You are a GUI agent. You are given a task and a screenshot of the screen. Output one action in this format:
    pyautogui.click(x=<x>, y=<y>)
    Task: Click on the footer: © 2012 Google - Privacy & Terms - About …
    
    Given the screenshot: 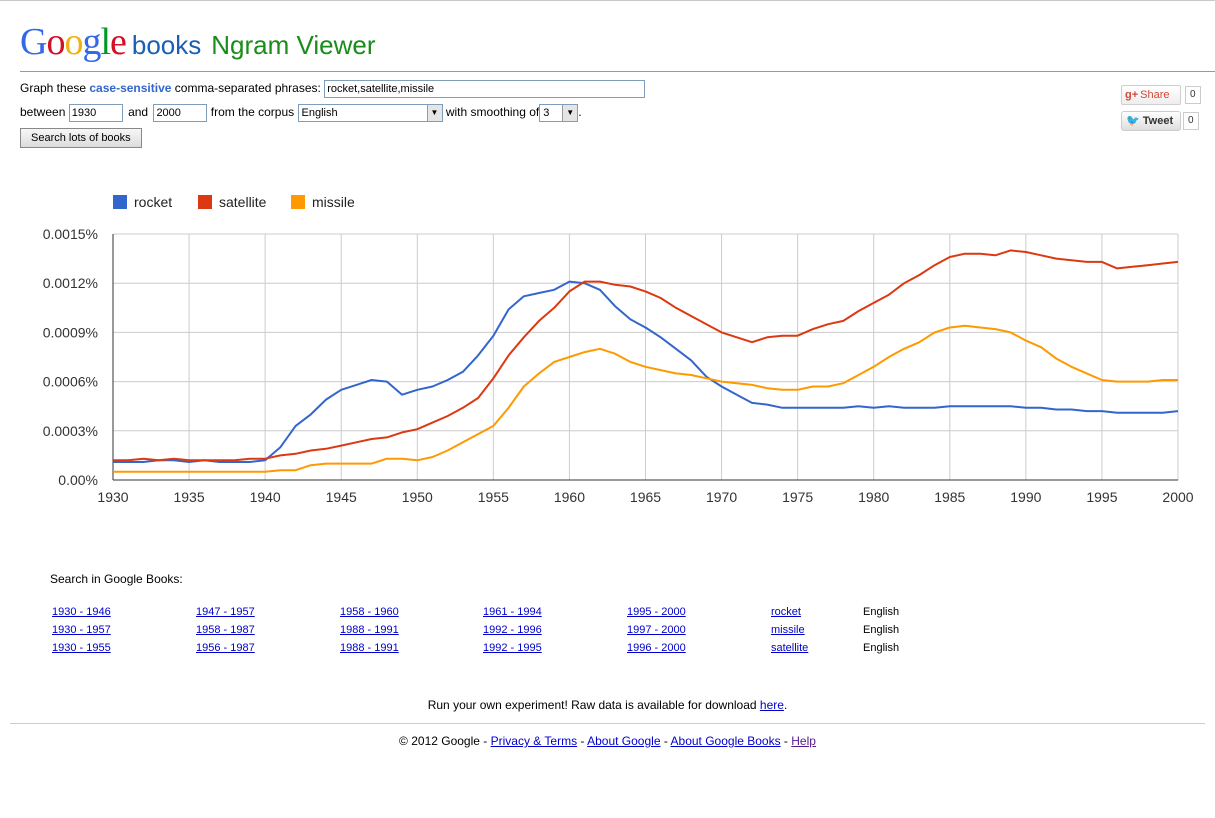 What is the action you would take?
    pyautogui.click(x=607, y=741)
    